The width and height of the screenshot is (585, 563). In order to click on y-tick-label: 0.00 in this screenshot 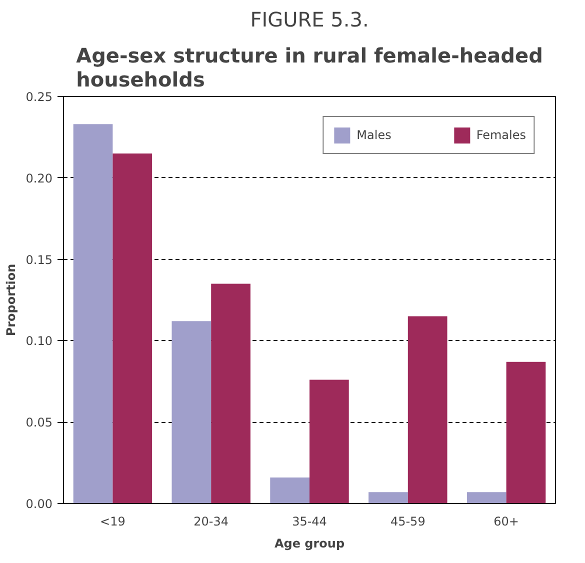, I will do `click(39, 504)`.